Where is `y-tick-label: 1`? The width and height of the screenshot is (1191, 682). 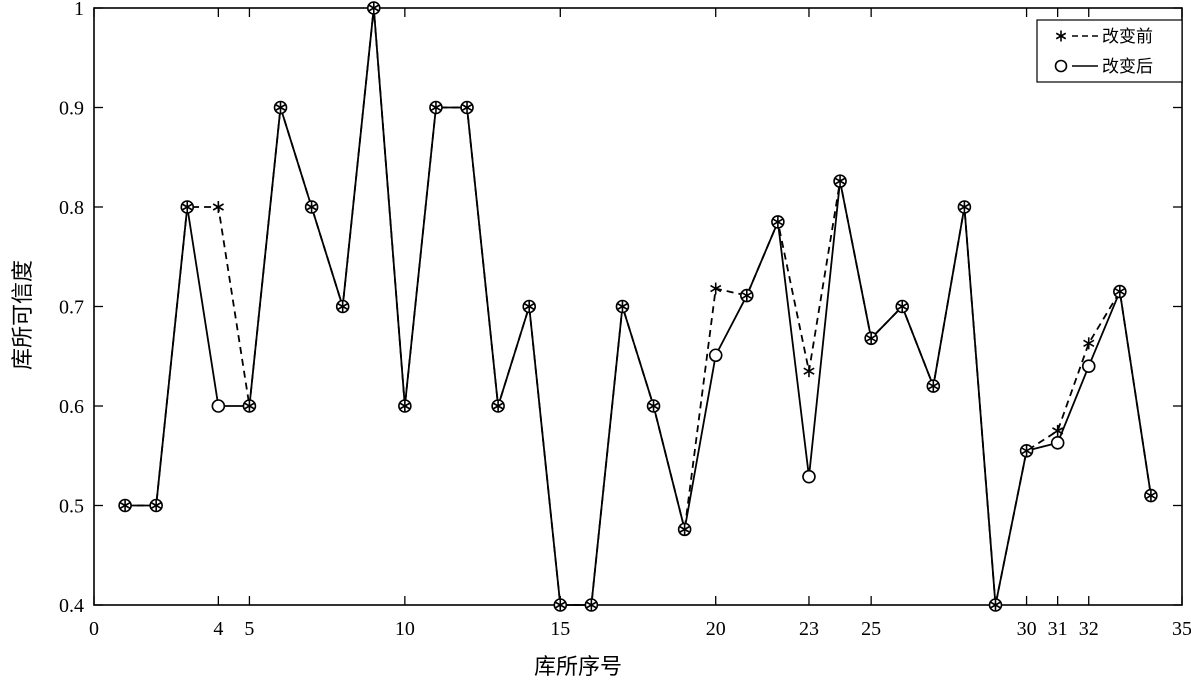 y-tick-label: 1 is located at coordinates (79, 10).